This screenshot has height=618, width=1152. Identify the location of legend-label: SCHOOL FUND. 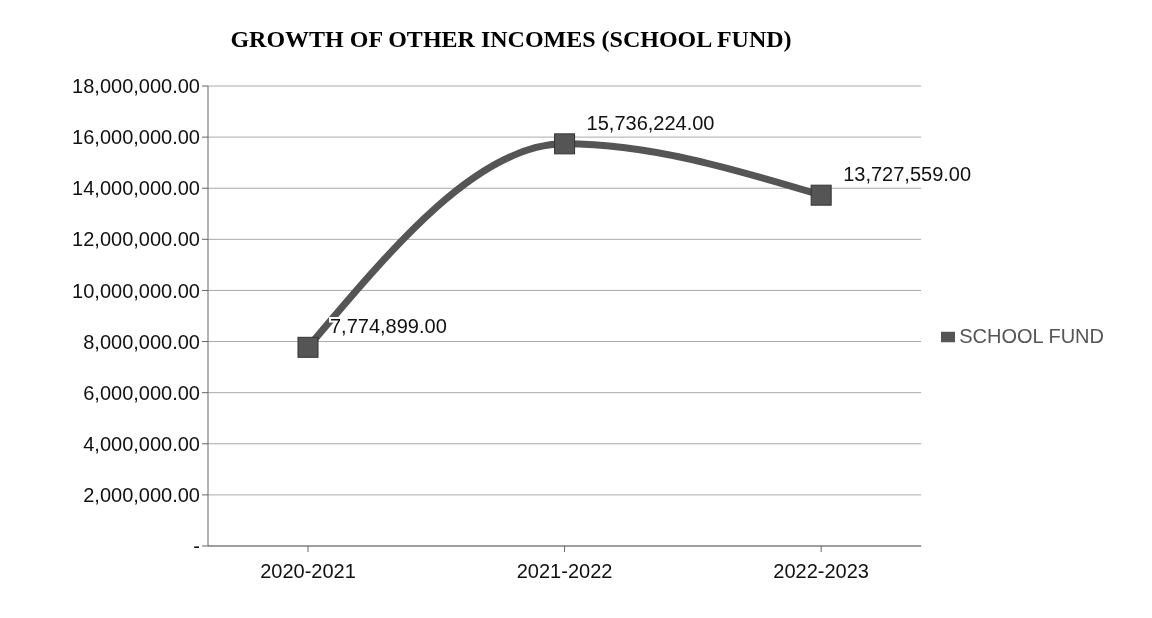
(1031, 335).